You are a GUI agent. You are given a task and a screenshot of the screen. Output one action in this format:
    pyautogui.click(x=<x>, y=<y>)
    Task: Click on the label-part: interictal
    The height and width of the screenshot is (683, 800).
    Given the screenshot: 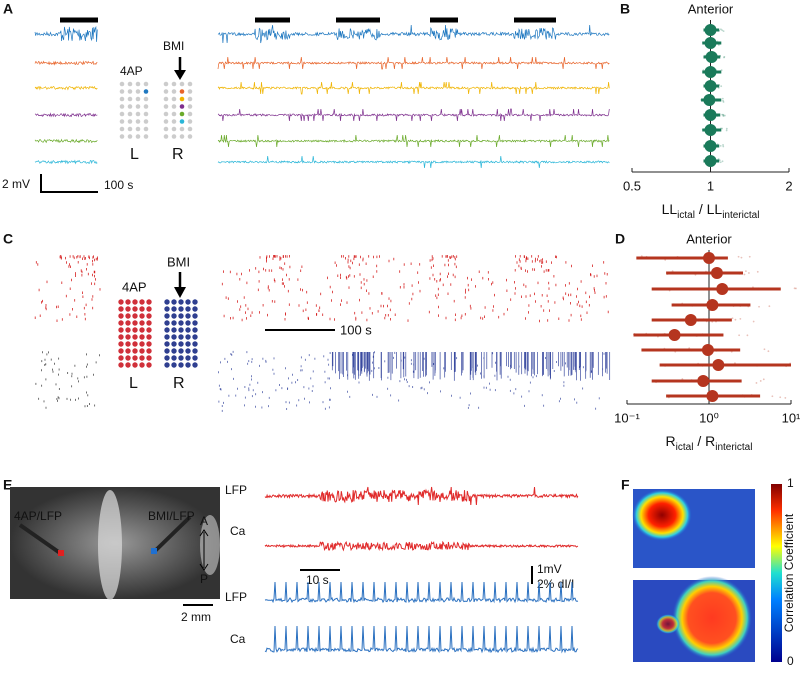 What is the action you would take?
    pyautogui.click(x=740, y=215)
    